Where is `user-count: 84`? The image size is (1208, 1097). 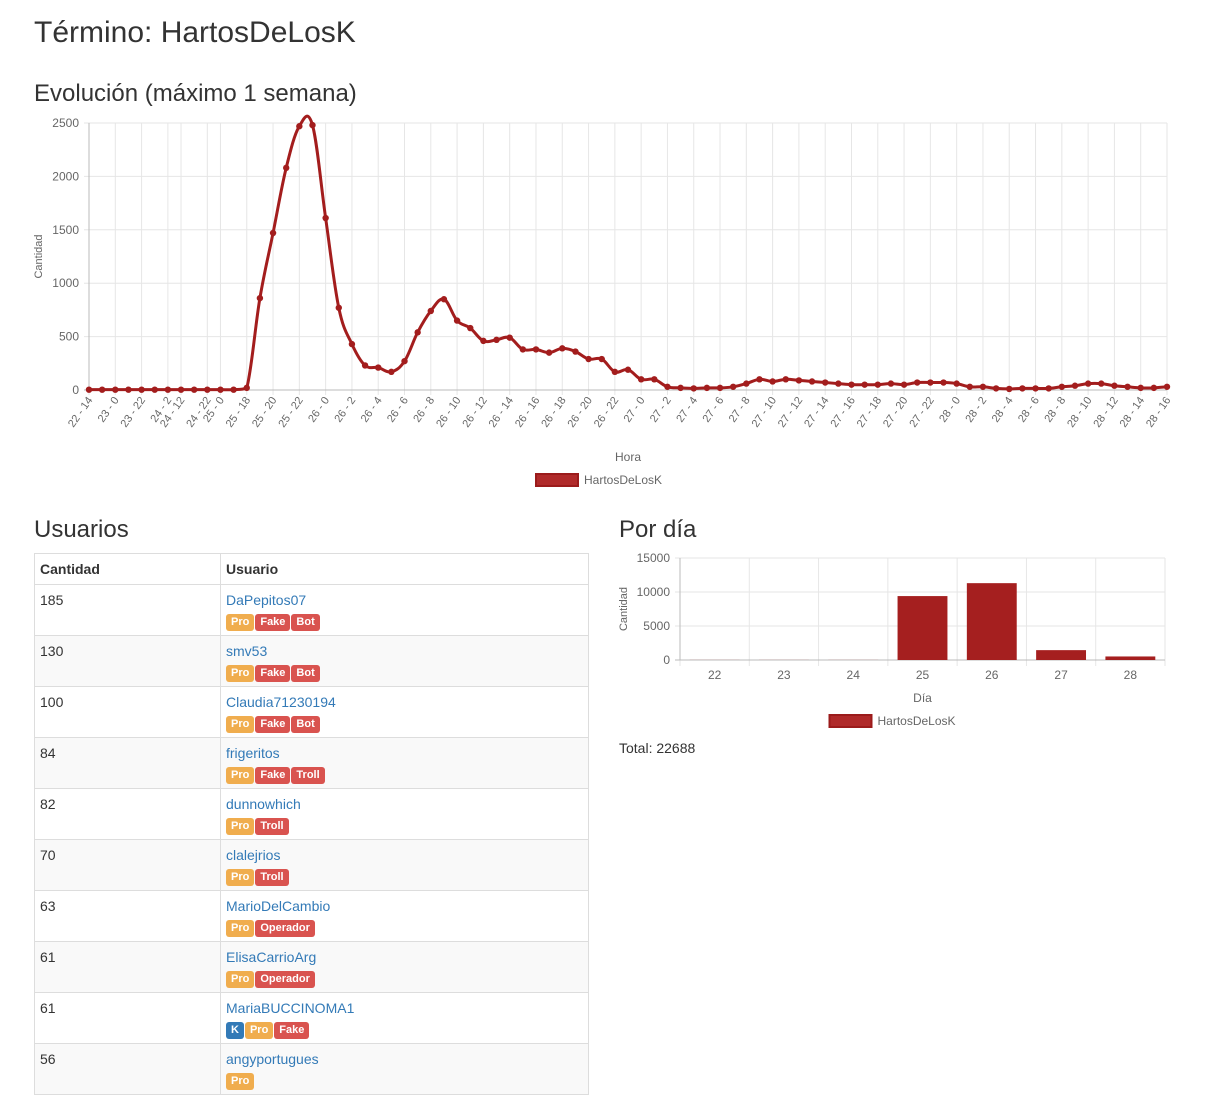 user-count: 84 is located at coordinates (48, 753).